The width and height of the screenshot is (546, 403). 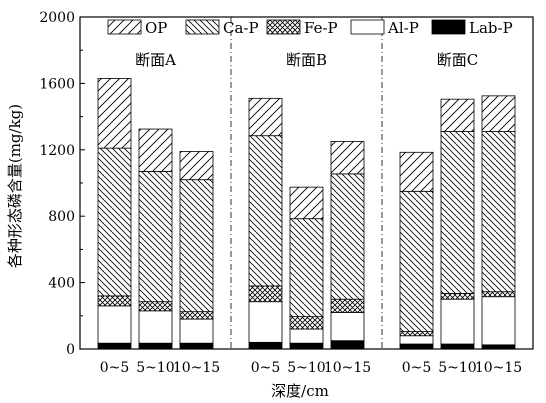 What do you see at coordinates (61, 284) in the screenshot?
I see `y-tick-label: 400` at bounding box center [61, 284].